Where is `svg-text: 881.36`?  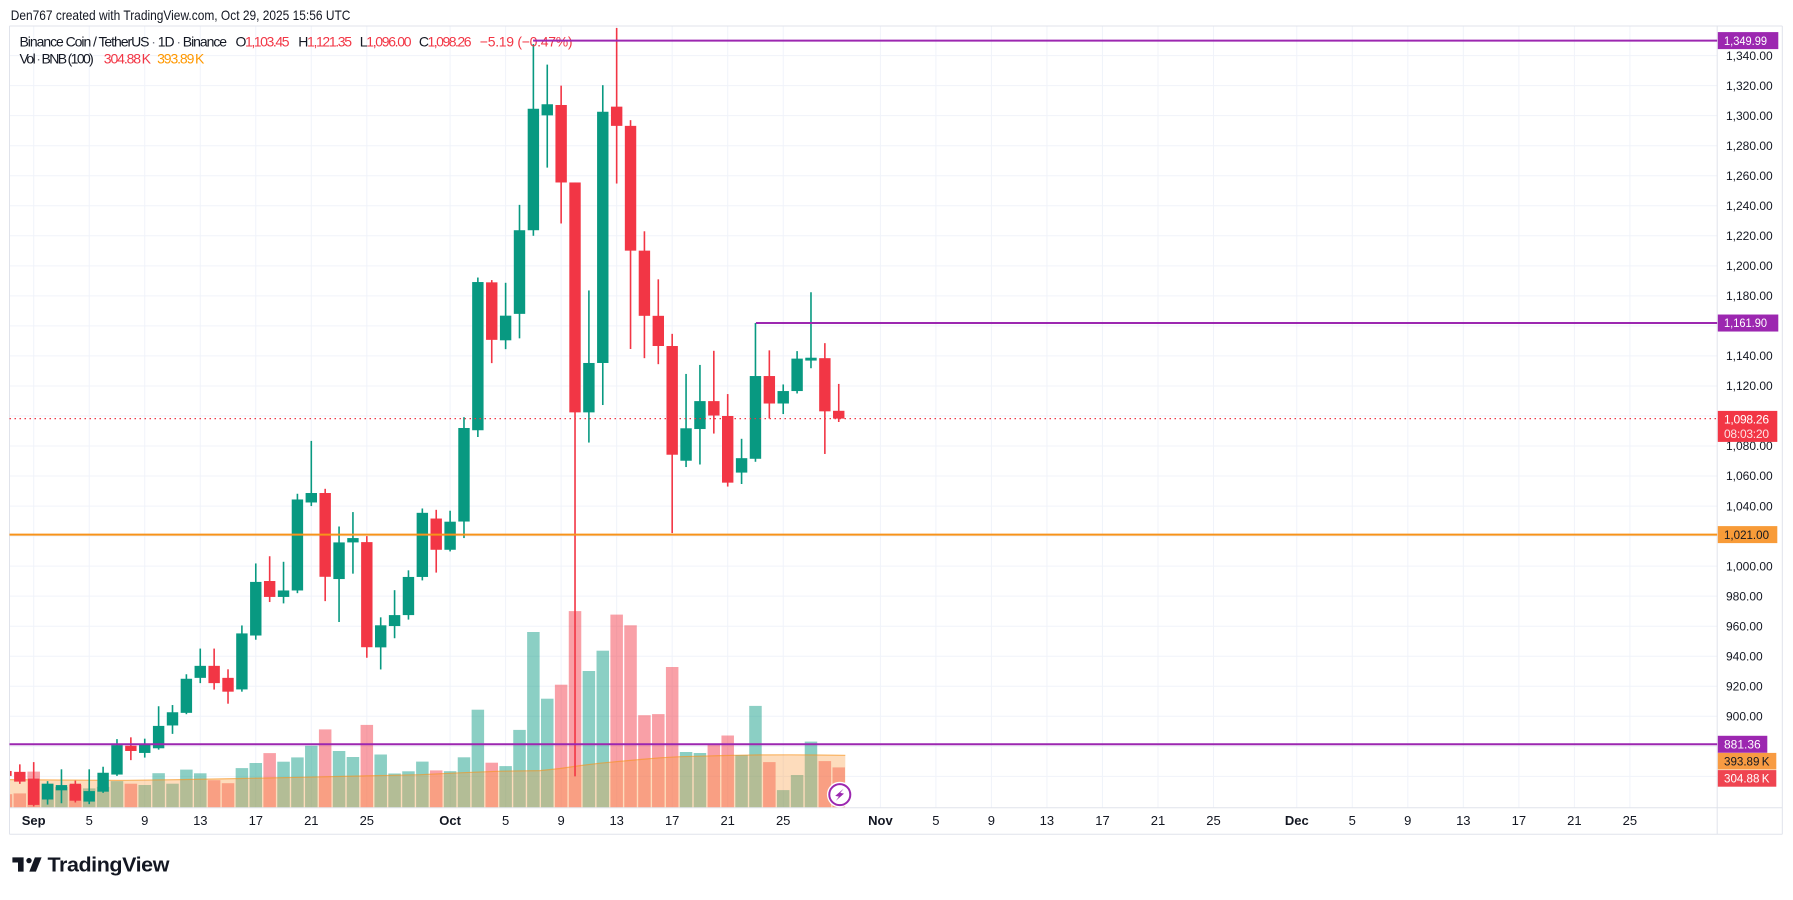 svg-text: 881.36 is located at coordinates (1742, 744).